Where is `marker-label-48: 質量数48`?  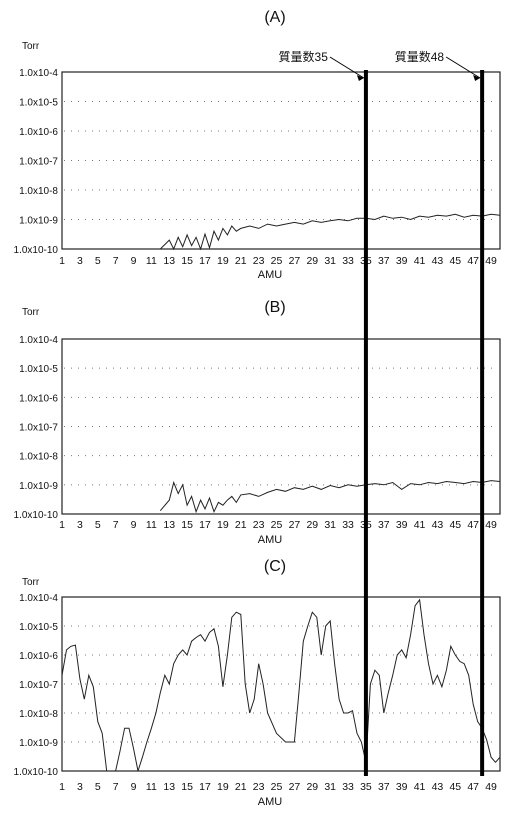
marker-label-48: 質量数48 is located at coordinates (420, 56).